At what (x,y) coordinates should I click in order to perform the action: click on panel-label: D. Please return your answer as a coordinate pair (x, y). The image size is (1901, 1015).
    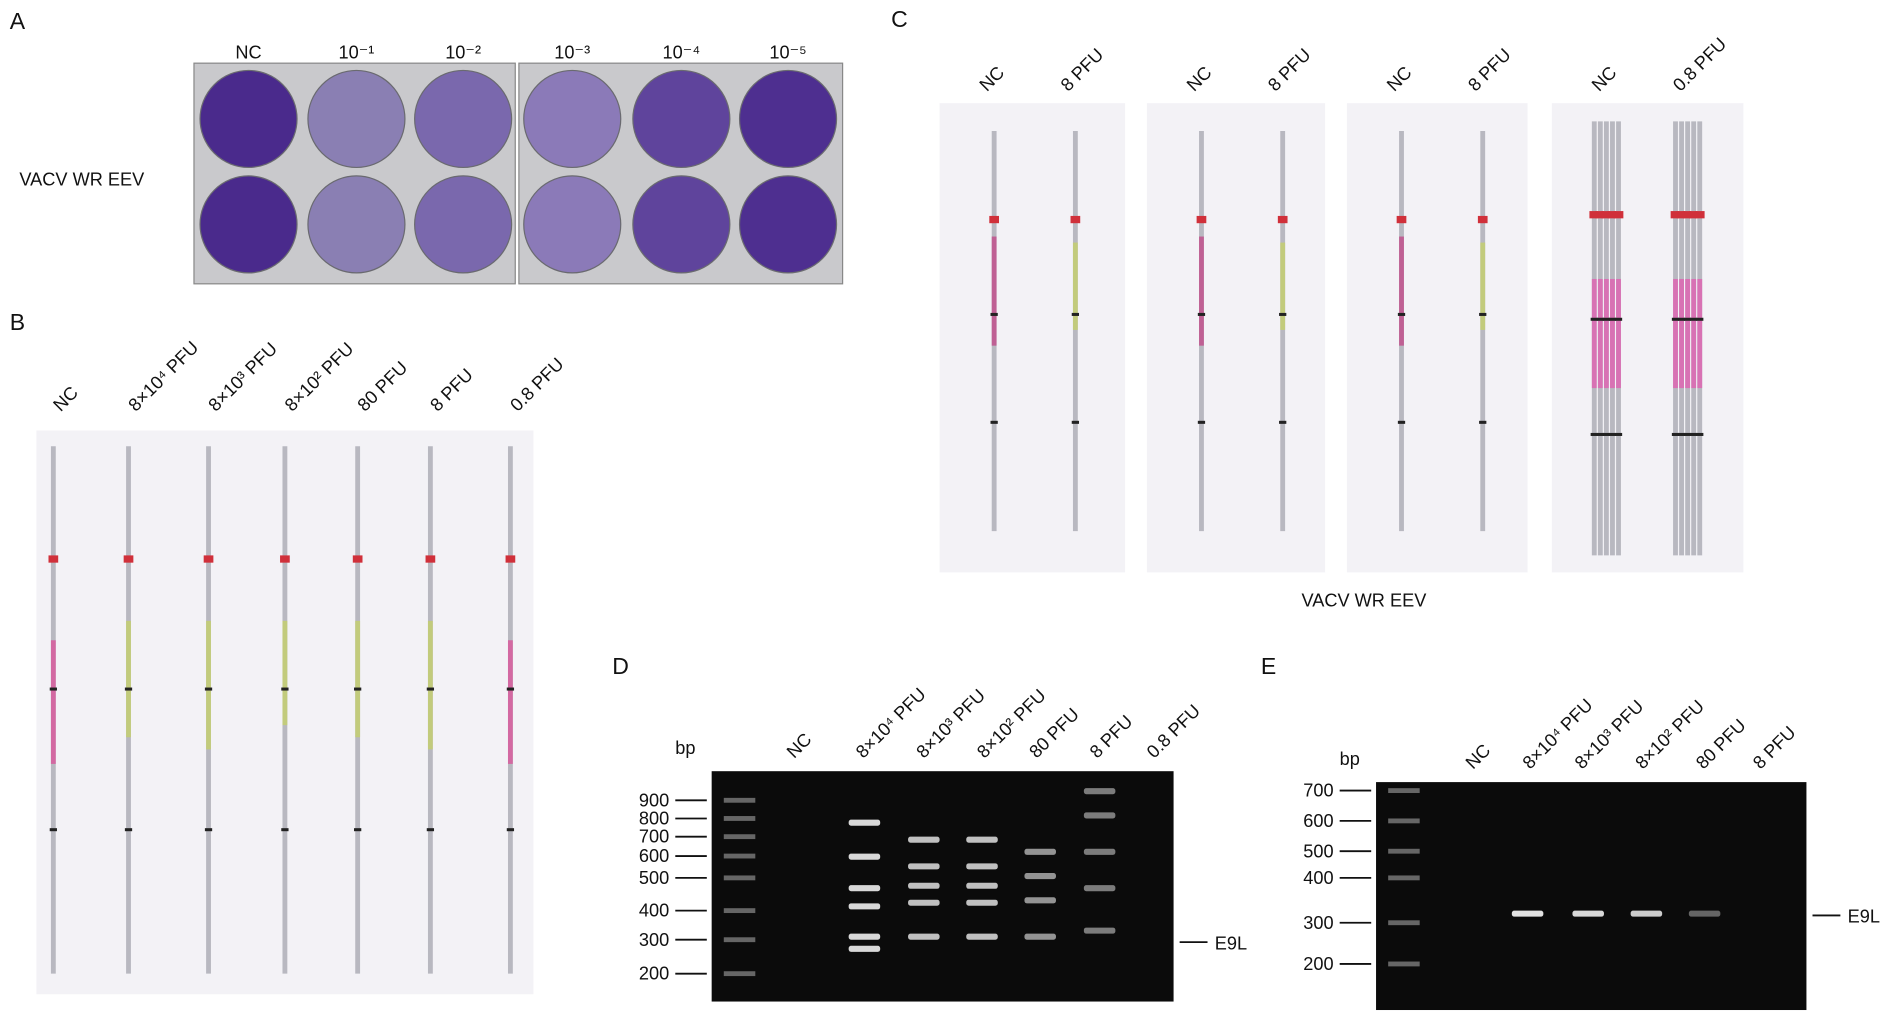
    Looking at the image, I should click on (620, 666).